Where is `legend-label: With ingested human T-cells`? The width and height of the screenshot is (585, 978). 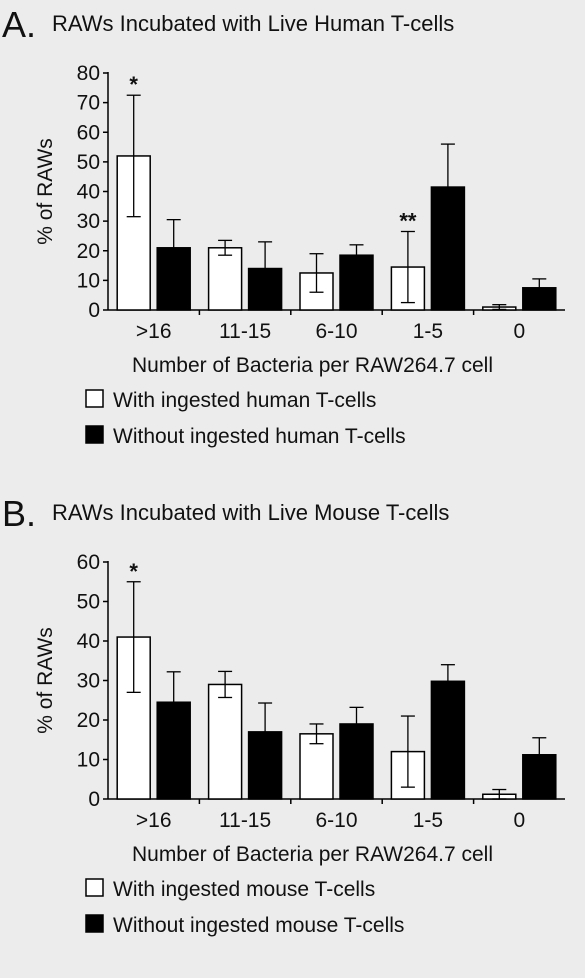 legend-label: With ingested human T-cells is located at coordinates (244, 400).